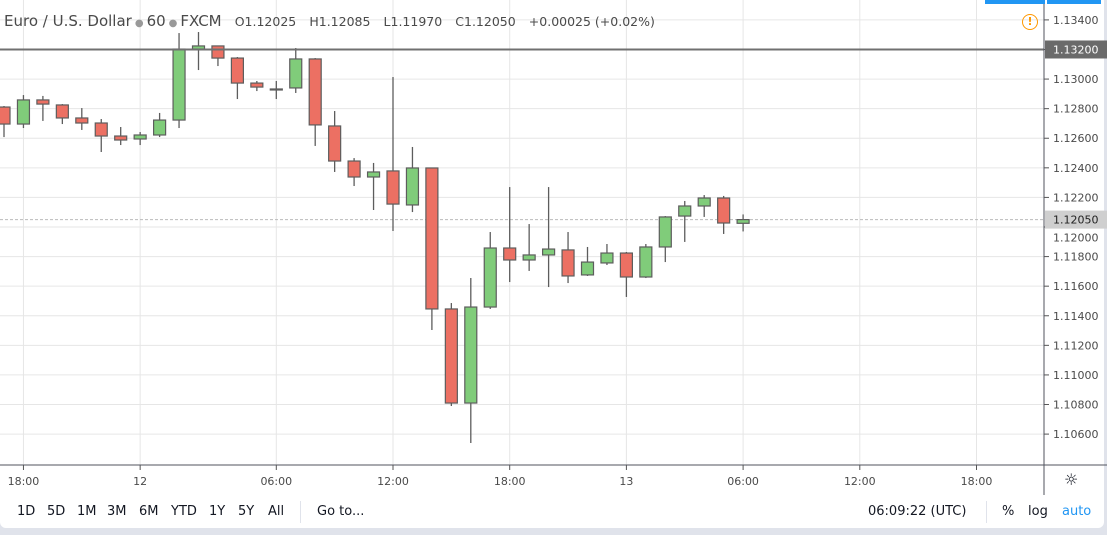 The height and width of the screenshot is (535, 1107). I want to click on ohlc-close: C1.12050, so click(485, 21).